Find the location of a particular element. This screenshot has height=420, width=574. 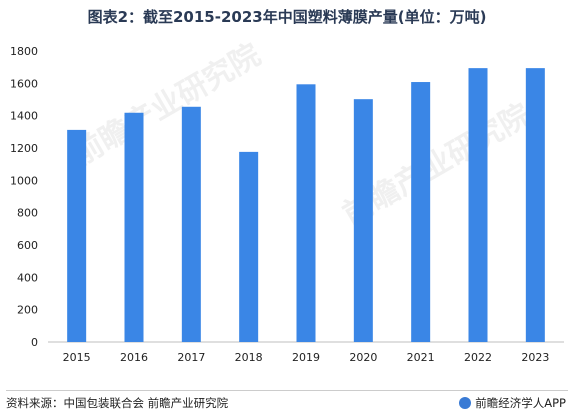

y-tick-label: 1200 is located at coordinates (24, 148).